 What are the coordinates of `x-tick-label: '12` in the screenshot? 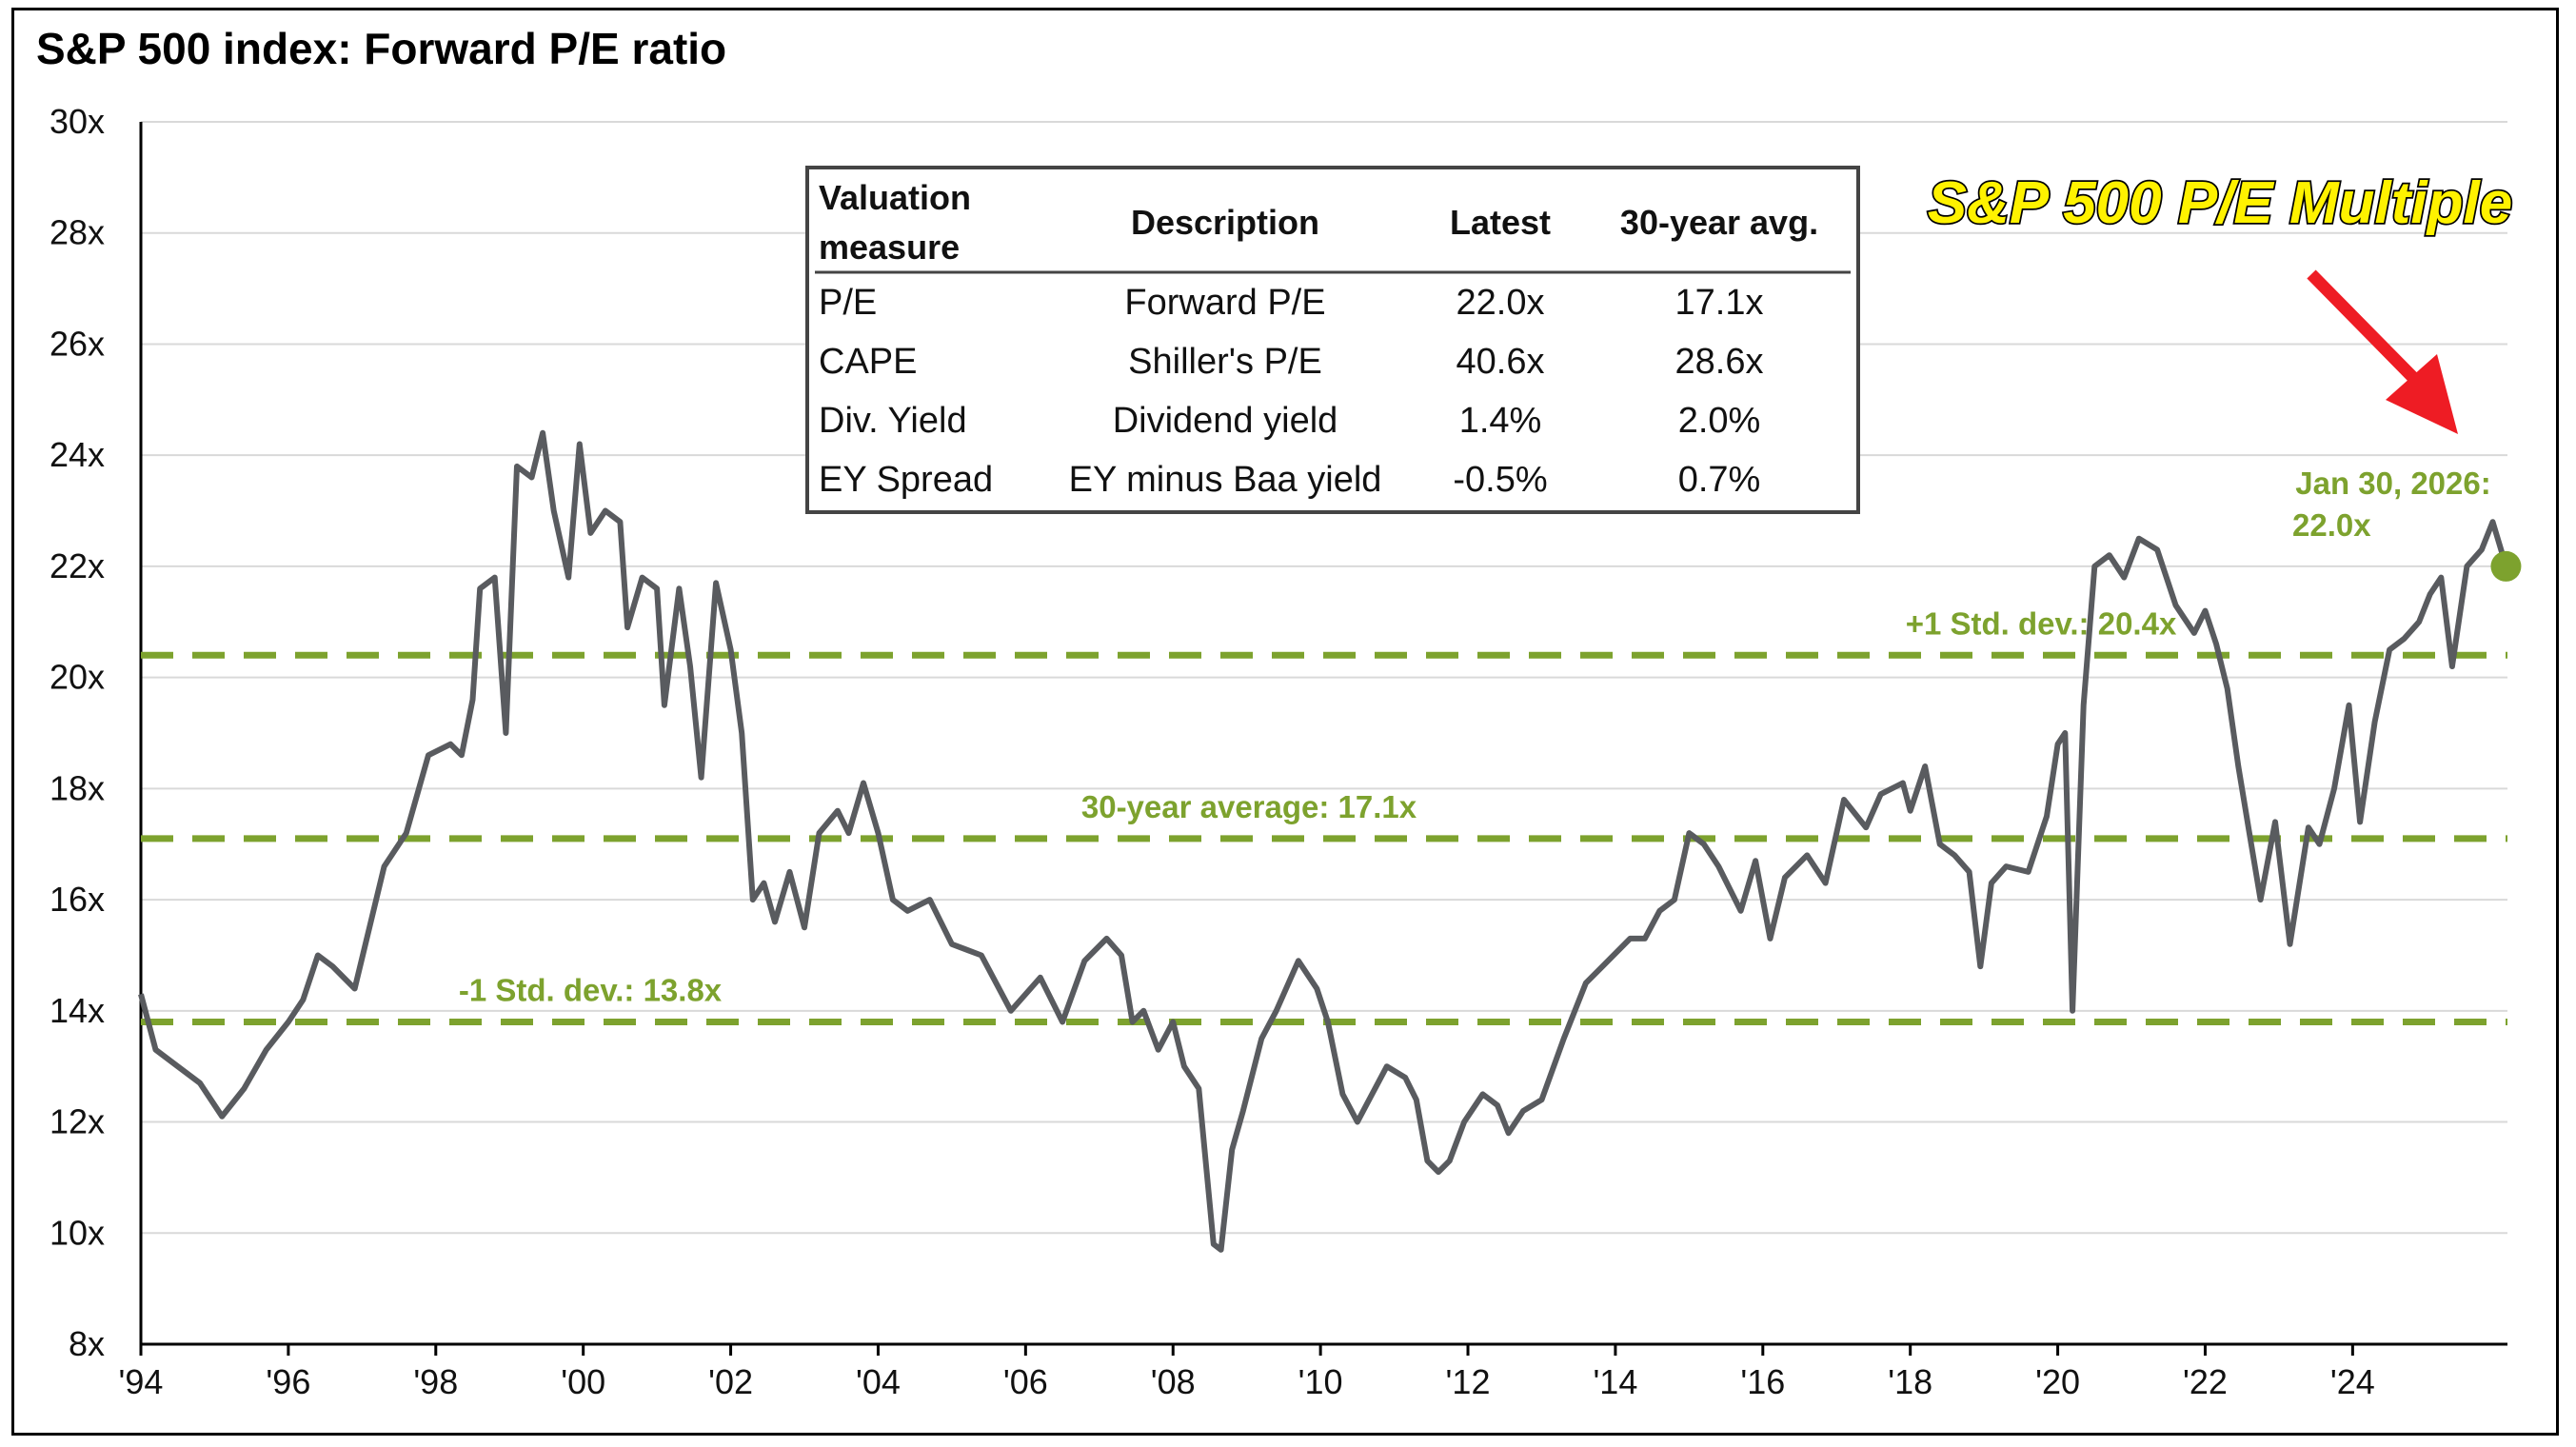 It's located at (1468, 1381).